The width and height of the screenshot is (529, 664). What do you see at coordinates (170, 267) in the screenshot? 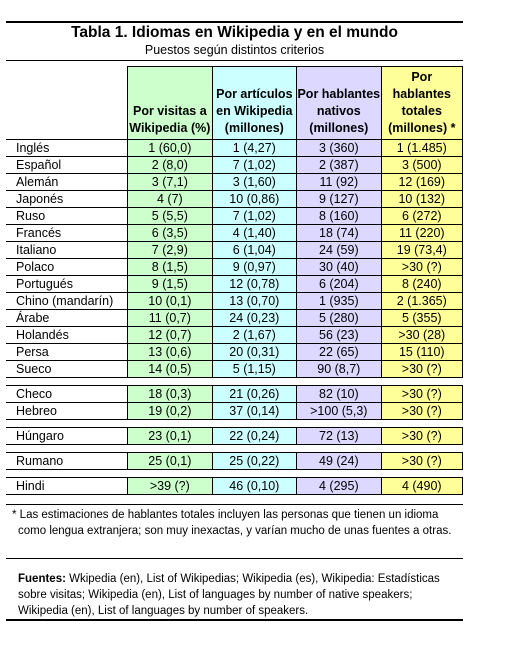
I see `visitas-cell: 8 (1,5)` at bounding box center [170, 267].